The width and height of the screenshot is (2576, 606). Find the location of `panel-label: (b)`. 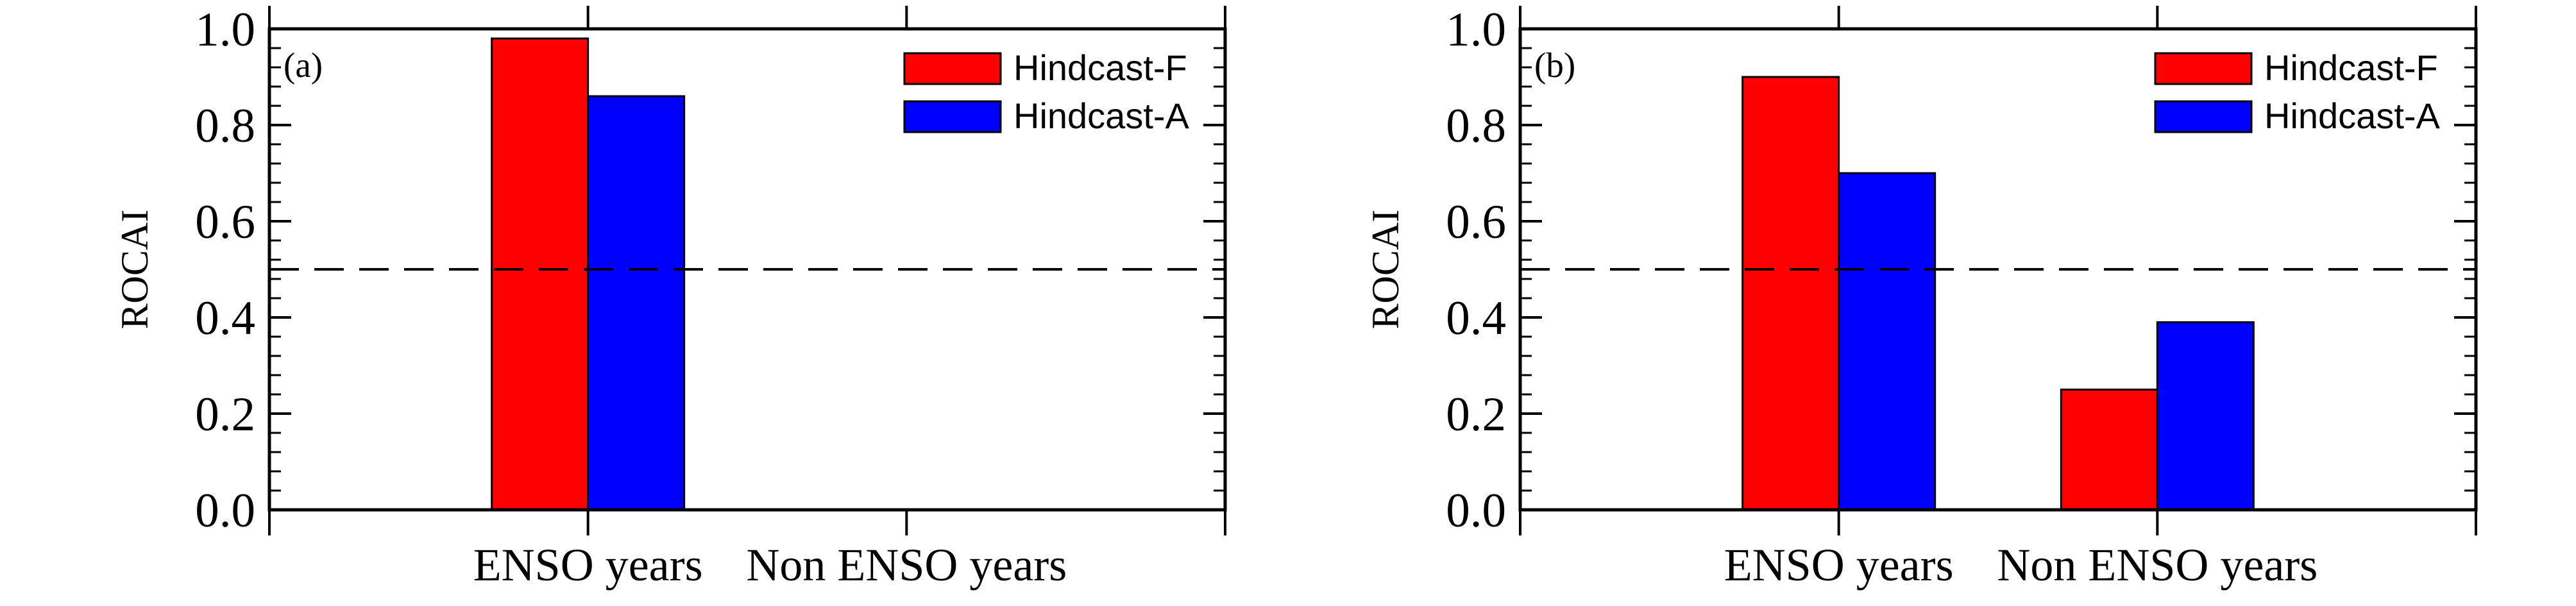

panel-label: (b) is located at coordinates (1554, 65).